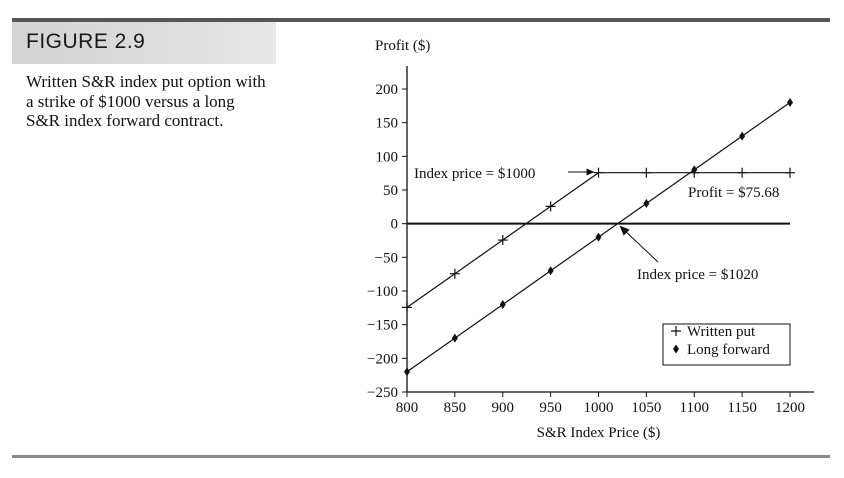  What do you see at coordinates (421, 456) in the screenshot?
I see `bottom-rule` at bounding box center [421, 456].